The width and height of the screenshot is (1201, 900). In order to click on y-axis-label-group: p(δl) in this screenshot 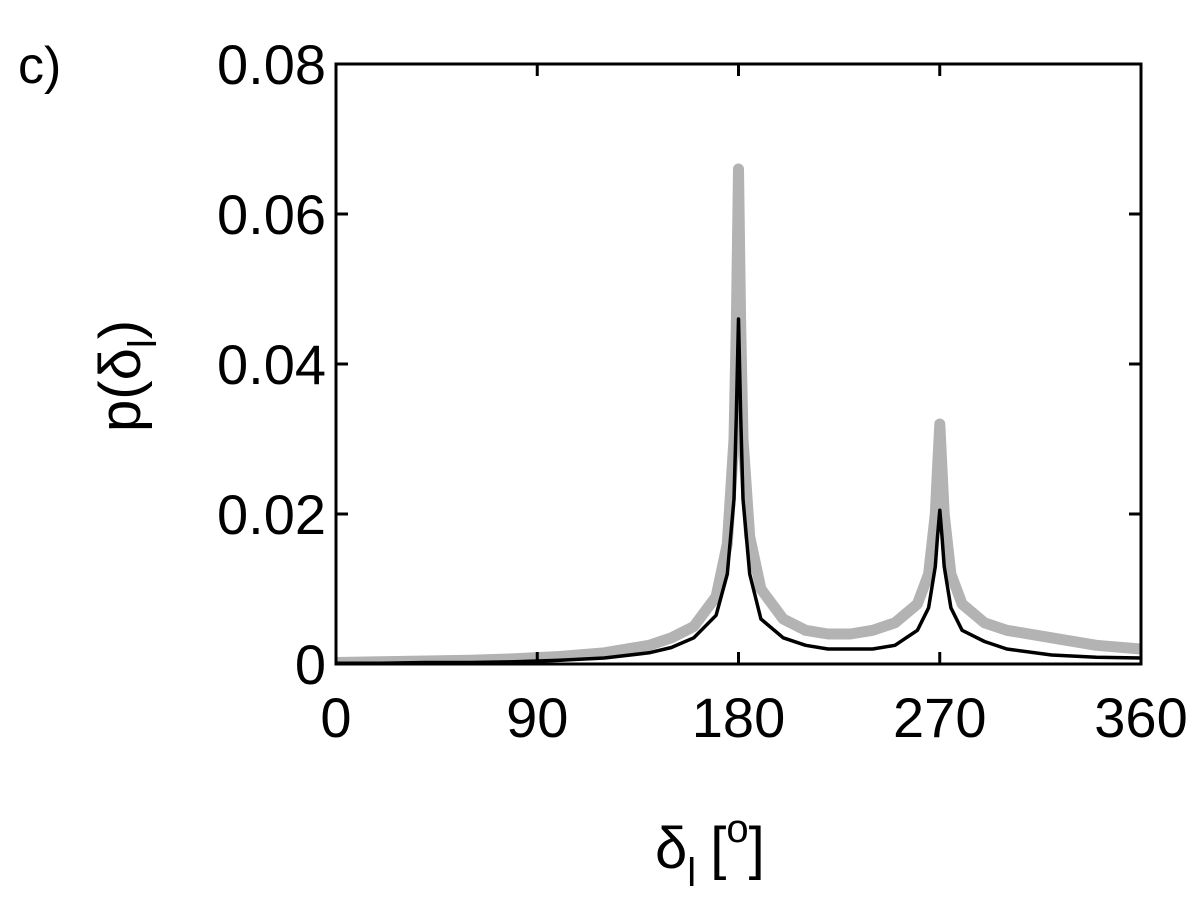, I will do `click(126, 376)`.